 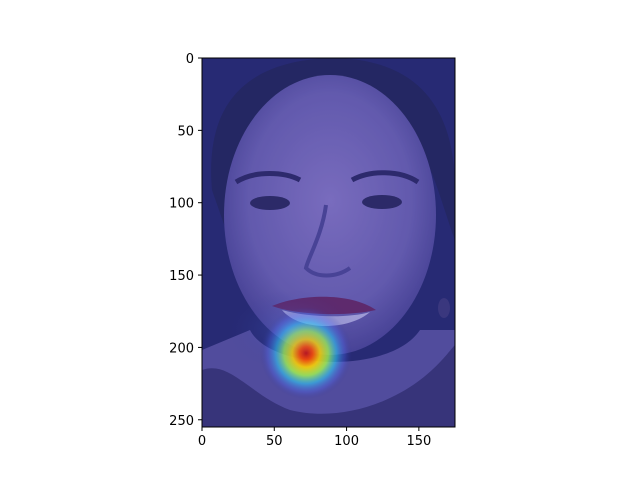 What do you see at coordinates (418, 441) in the screenshot?
I see `x-tick-label: 150` at bounding box center [418, 441].